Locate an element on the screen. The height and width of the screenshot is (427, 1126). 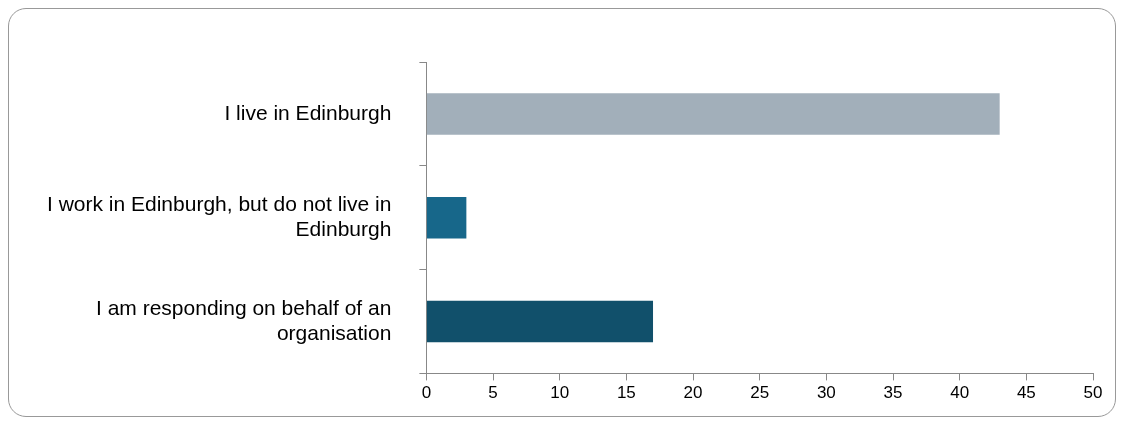
y-tick-label: I work in Edinburgh, but do not live in Edinburgh is located at coordinates (219, 216).